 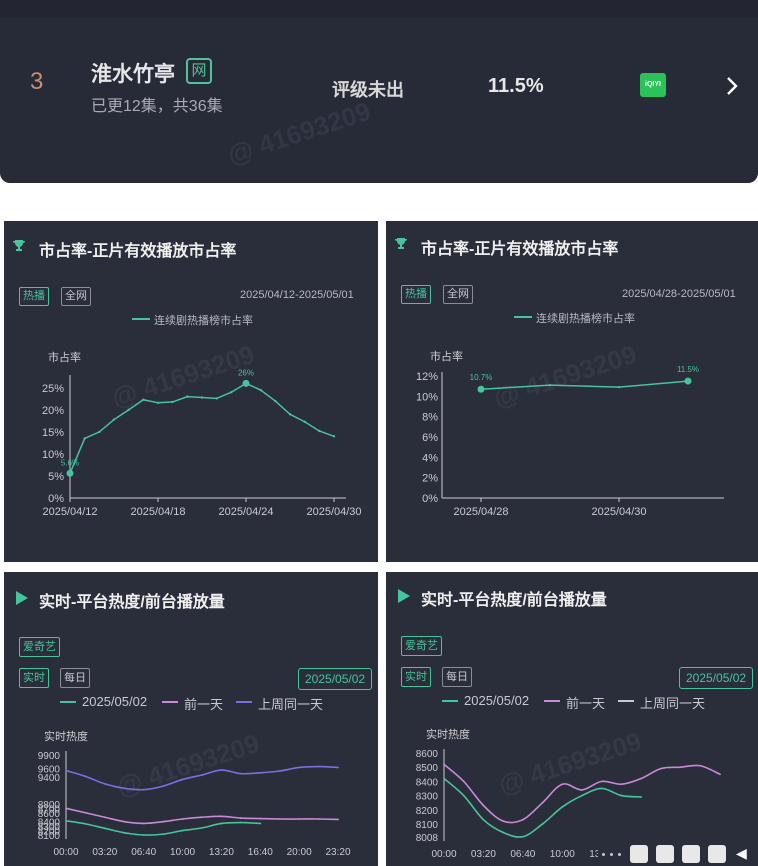 I want to click on y-tick-label: 2%, so click(x=430, y=479).